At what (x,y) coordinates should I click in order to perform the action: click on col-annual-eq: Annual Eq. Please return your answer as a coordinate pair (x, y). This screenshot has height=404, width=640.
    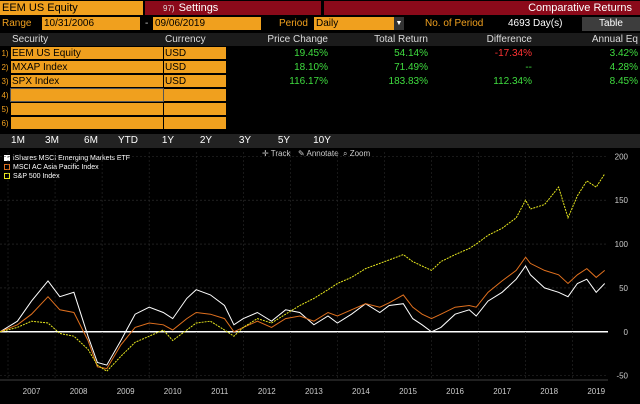
    Looking at the image, I should click on (614, 39).